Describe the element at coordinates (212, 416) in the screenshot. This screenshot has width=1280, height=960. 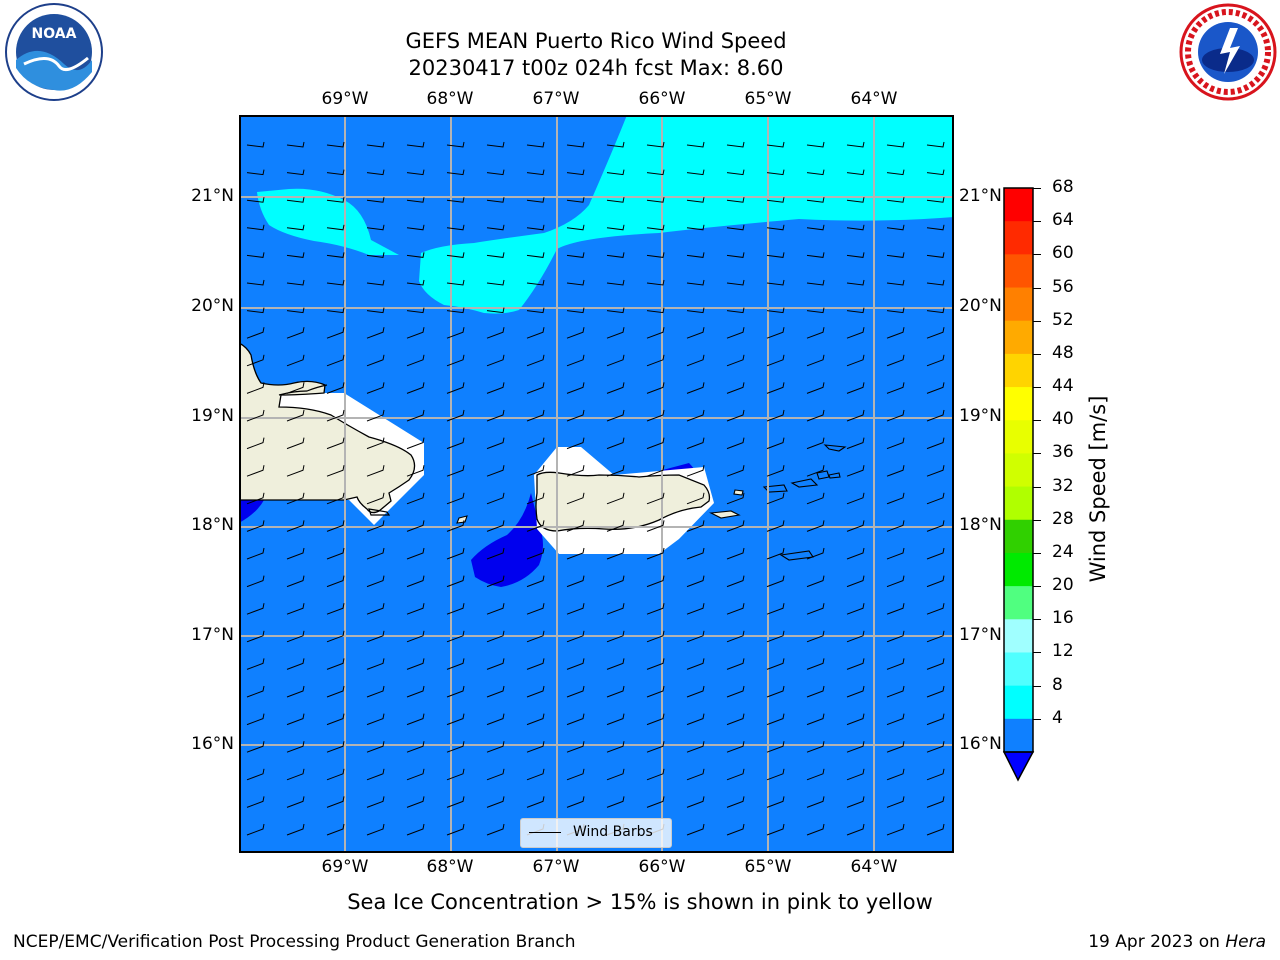
I see `lat-label-left: 19°N` at that location.